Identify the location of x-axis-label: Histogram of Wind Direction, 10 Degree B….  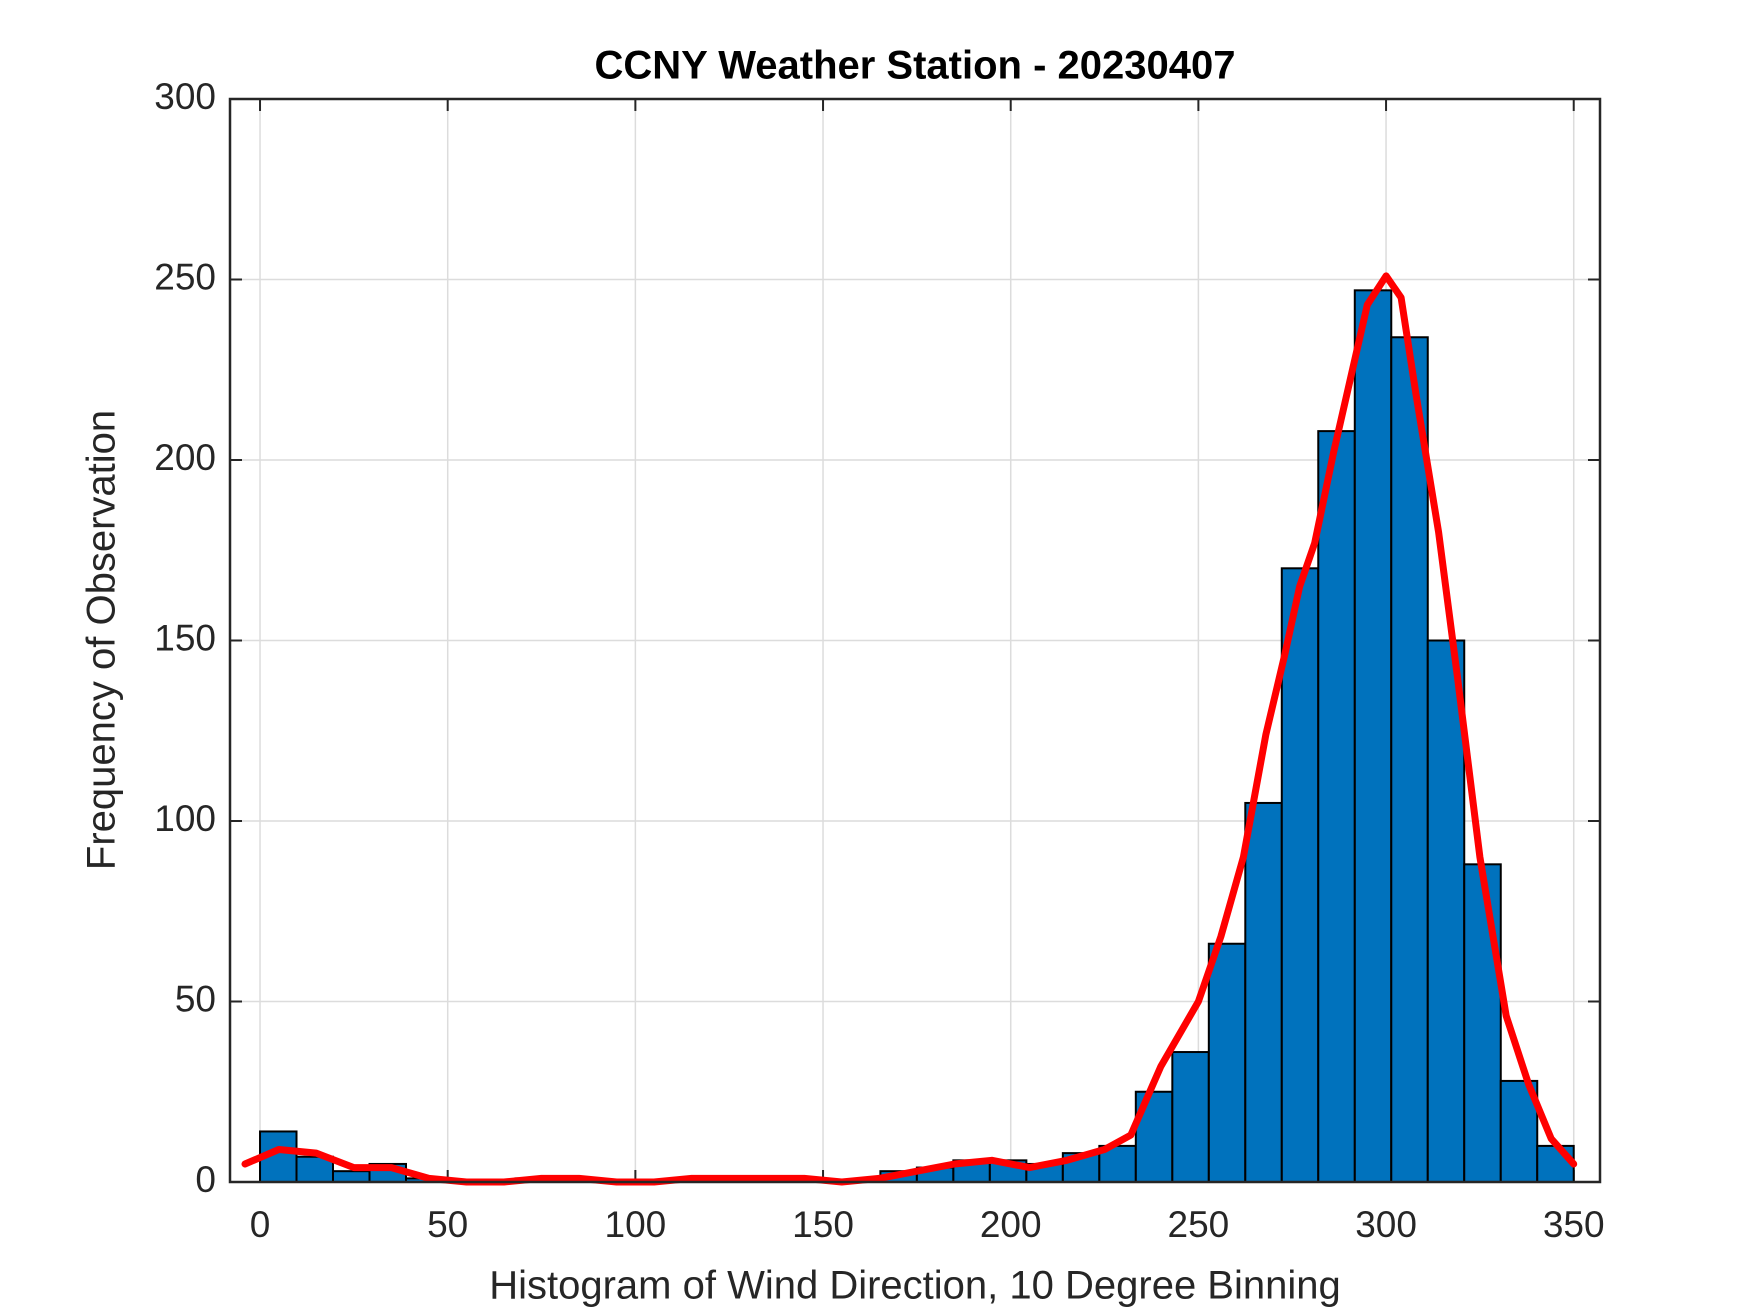
(915, 1286).